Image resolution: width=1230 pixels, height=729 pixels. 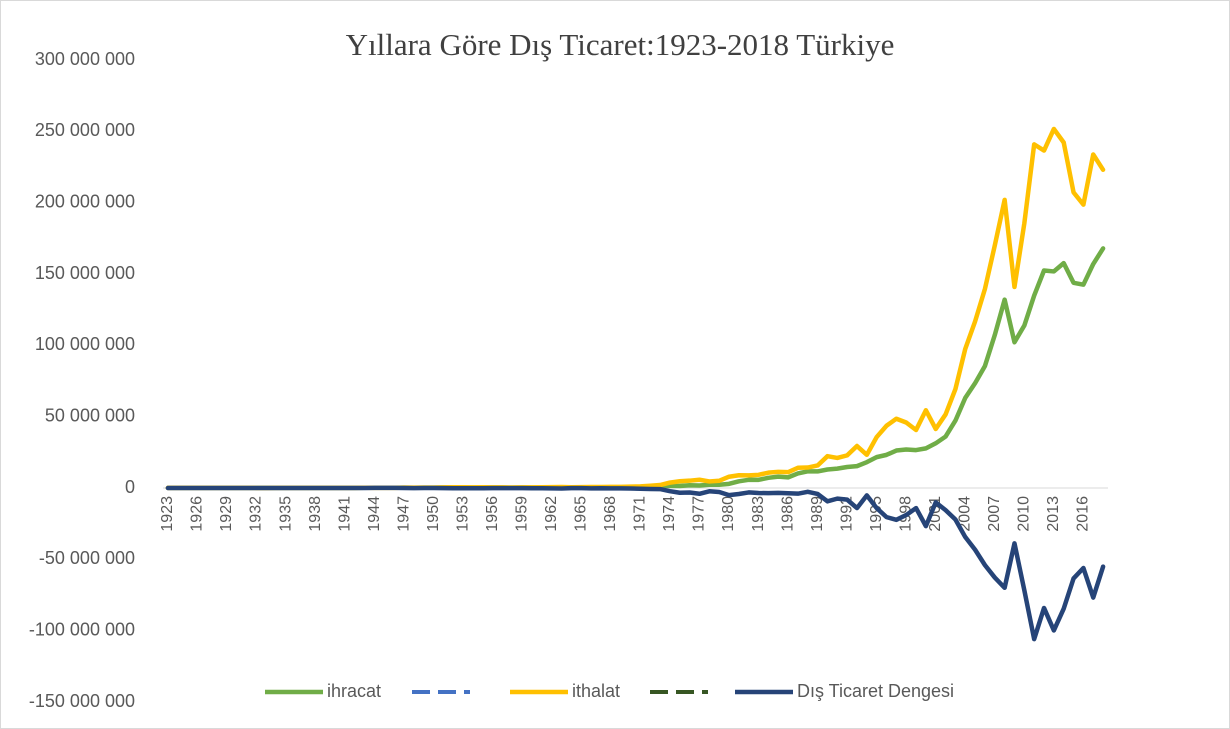 I want to click on y-tick-label: -50 000 000, so click(x=87, y=558).